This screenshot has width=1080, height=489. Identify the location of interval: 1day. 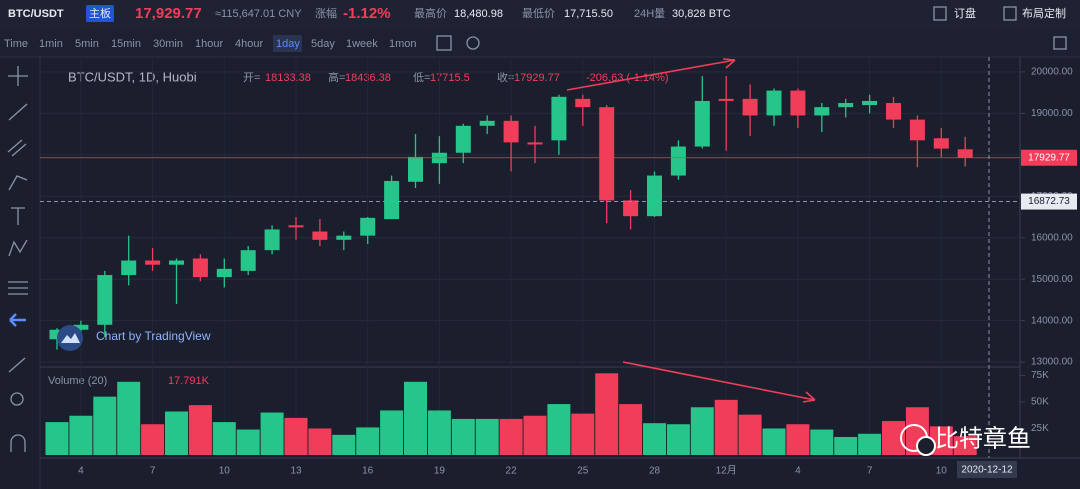
(288, 44).